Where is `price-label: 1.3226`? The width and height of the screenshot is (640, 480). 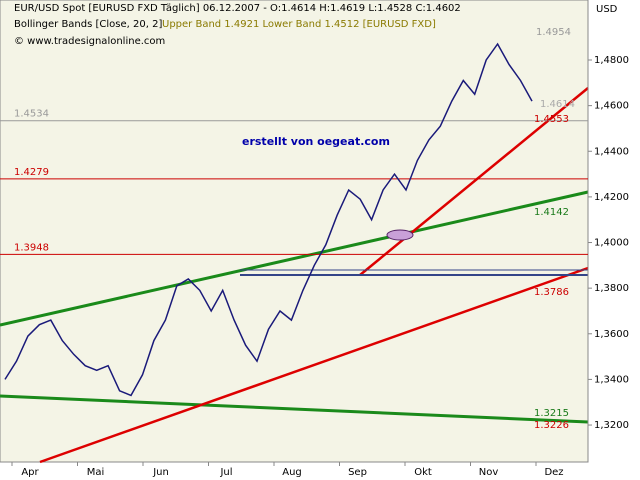 price-label: 1.3226 is located at coordinates (551, 425).